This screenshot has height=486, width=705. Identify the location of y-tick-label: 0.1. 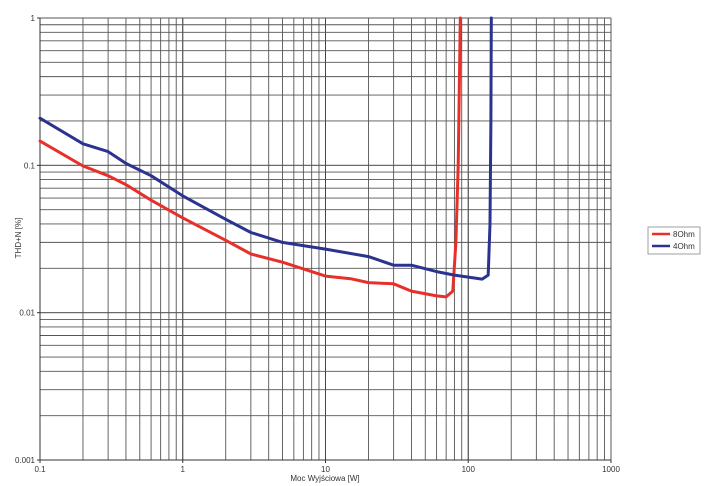
(30, 165).